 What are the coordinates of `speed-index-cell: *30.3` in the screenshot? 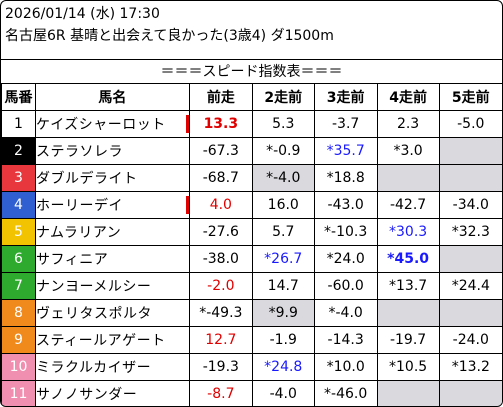 It's located at (408, 232).